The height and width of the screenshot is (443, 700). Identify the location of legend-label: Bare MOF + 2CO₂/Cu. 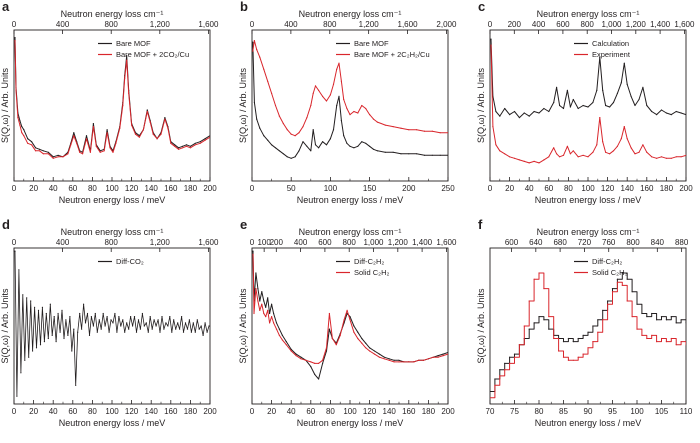
(152, 54).